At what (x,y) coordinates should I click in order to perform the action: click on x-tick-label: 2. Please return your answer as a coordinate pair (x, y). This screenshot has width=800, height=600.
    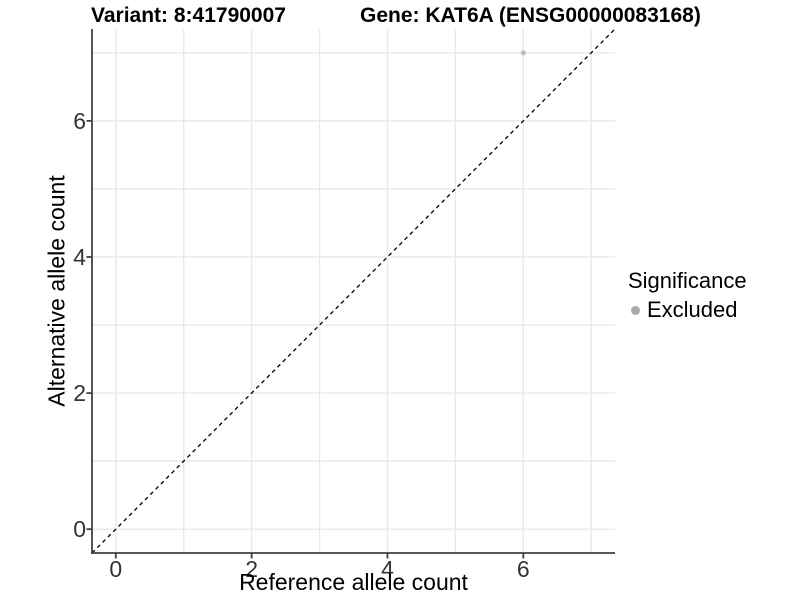
    Looking at the image, I should click on (251, 569).